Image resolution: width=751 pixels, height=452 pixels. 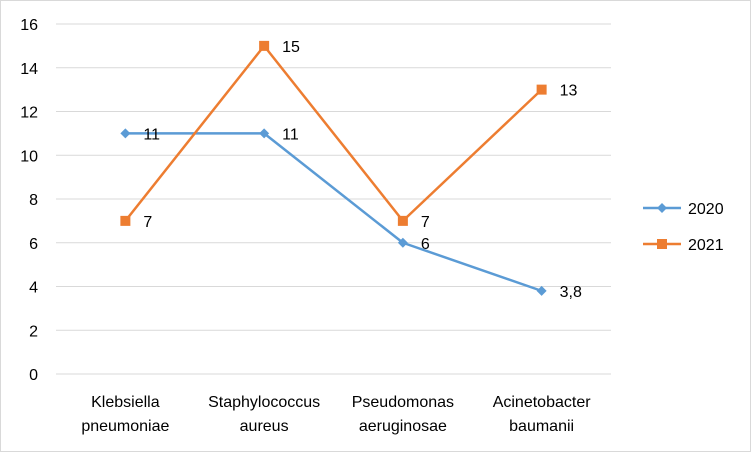 I want to click on legend: 2020 2021, so click(x=683, y=227).